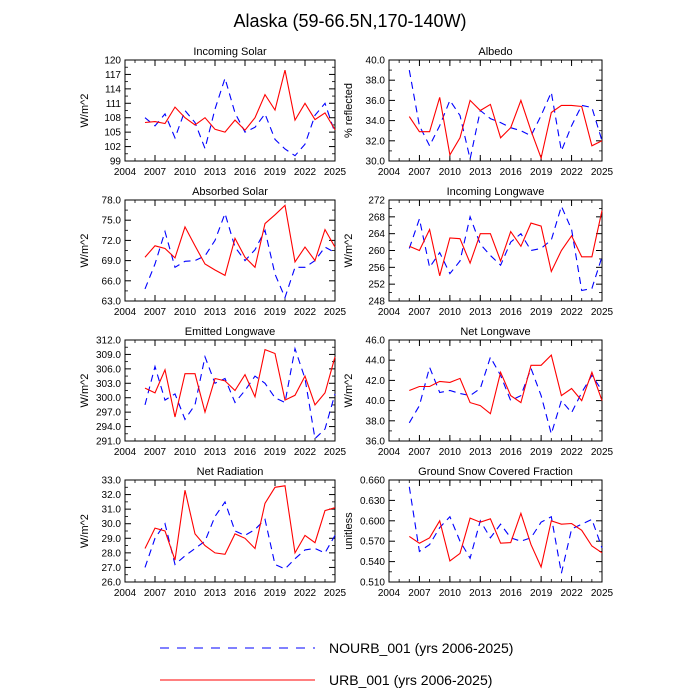 This screenshot has height=700, width=700. What do you see at coordinates (376, 121) in the screenshot?
I see `y-tick-label: 34.0` at bounding box center [376, 121].